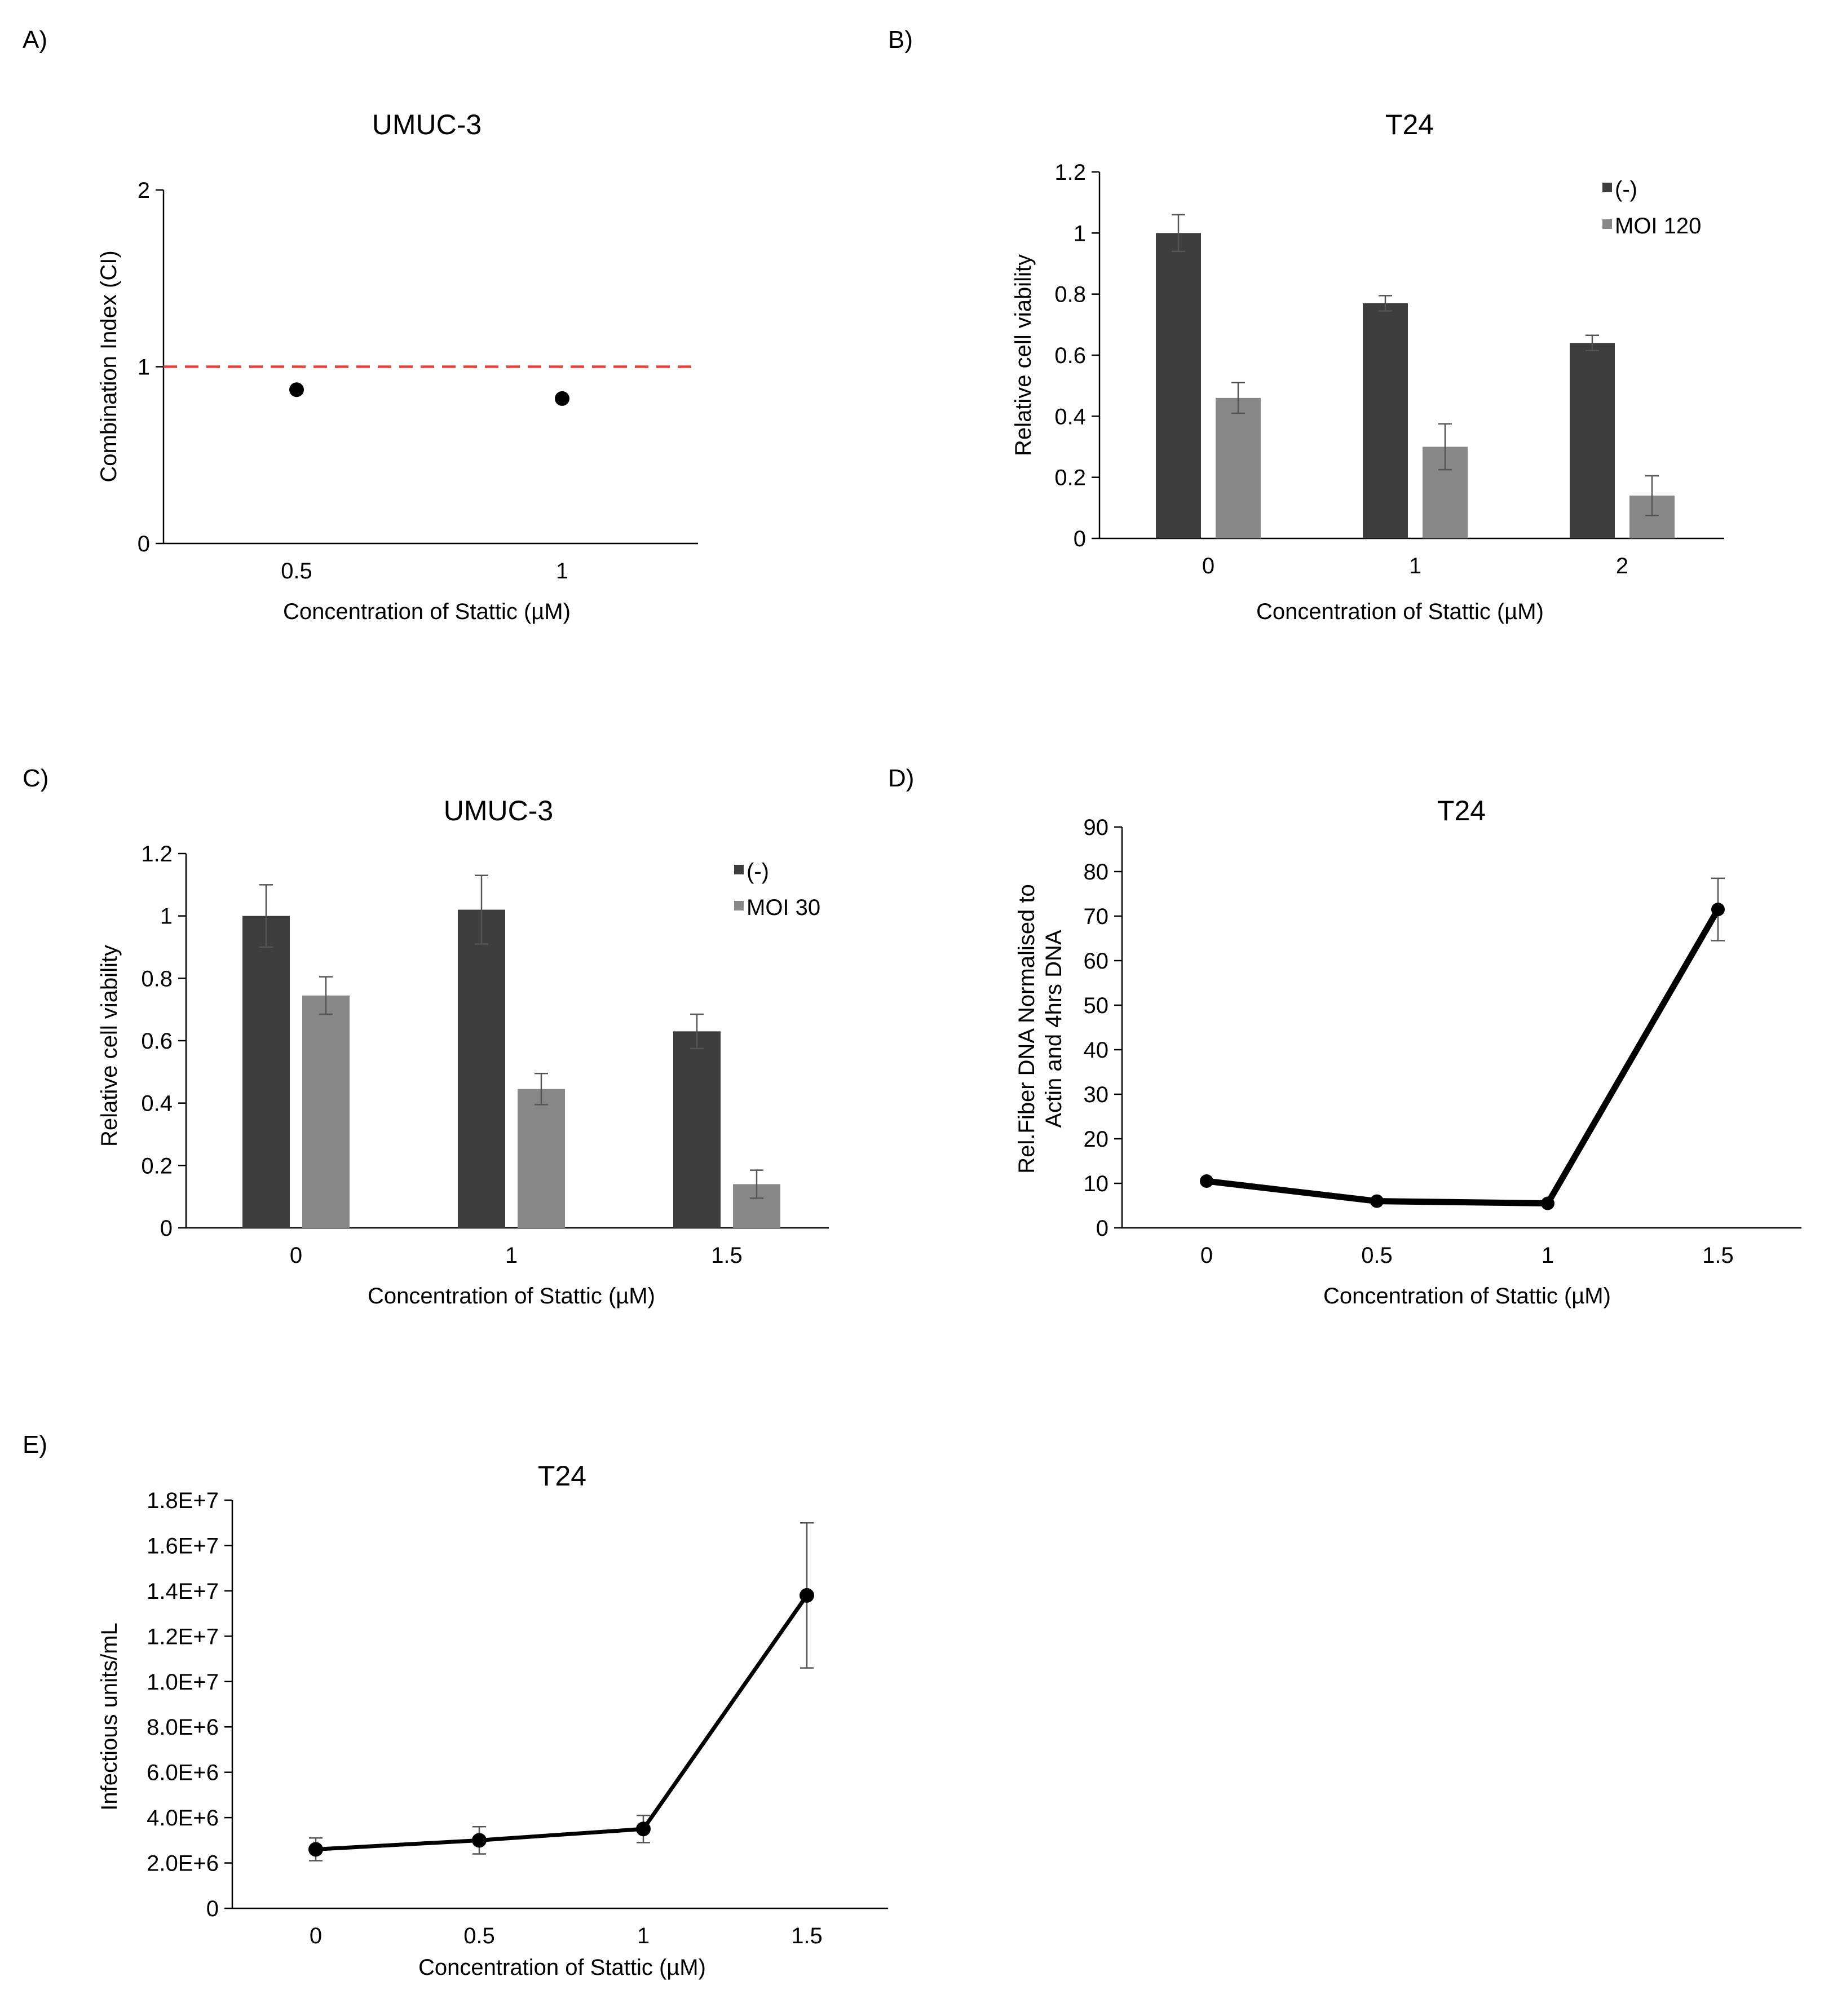 This screenshot has width=1824, height=2016. What do you see at coordinates (144, 544) in the screenshot?
I see `panel-a-y-tick-label: 0` at bounding box center [144, 544].